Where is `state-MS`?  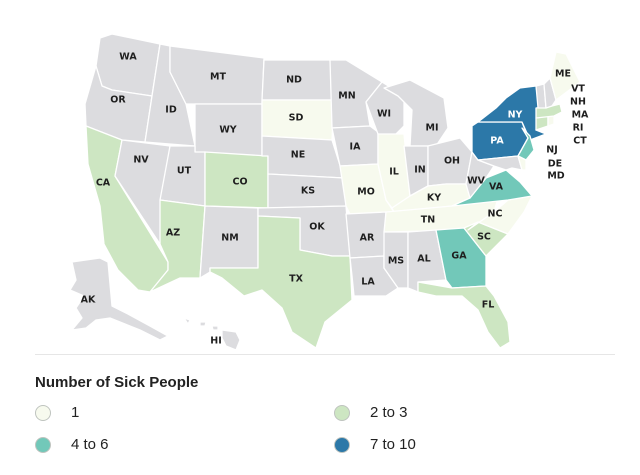
state-MS is located at coordinates (396, 260).